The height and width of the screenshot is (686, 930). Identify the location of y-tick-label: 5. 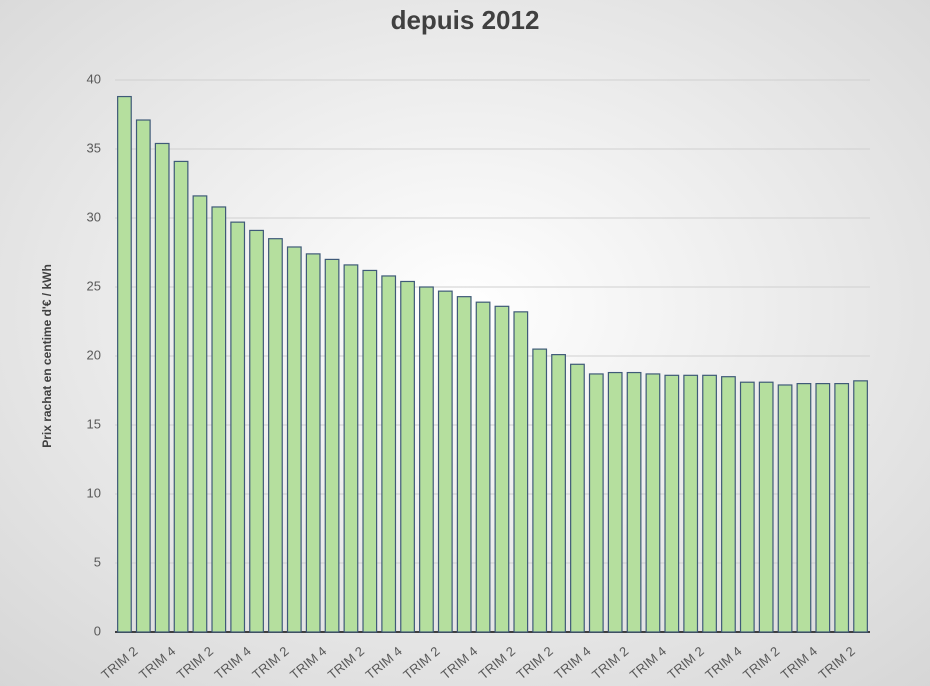
(97, 561).